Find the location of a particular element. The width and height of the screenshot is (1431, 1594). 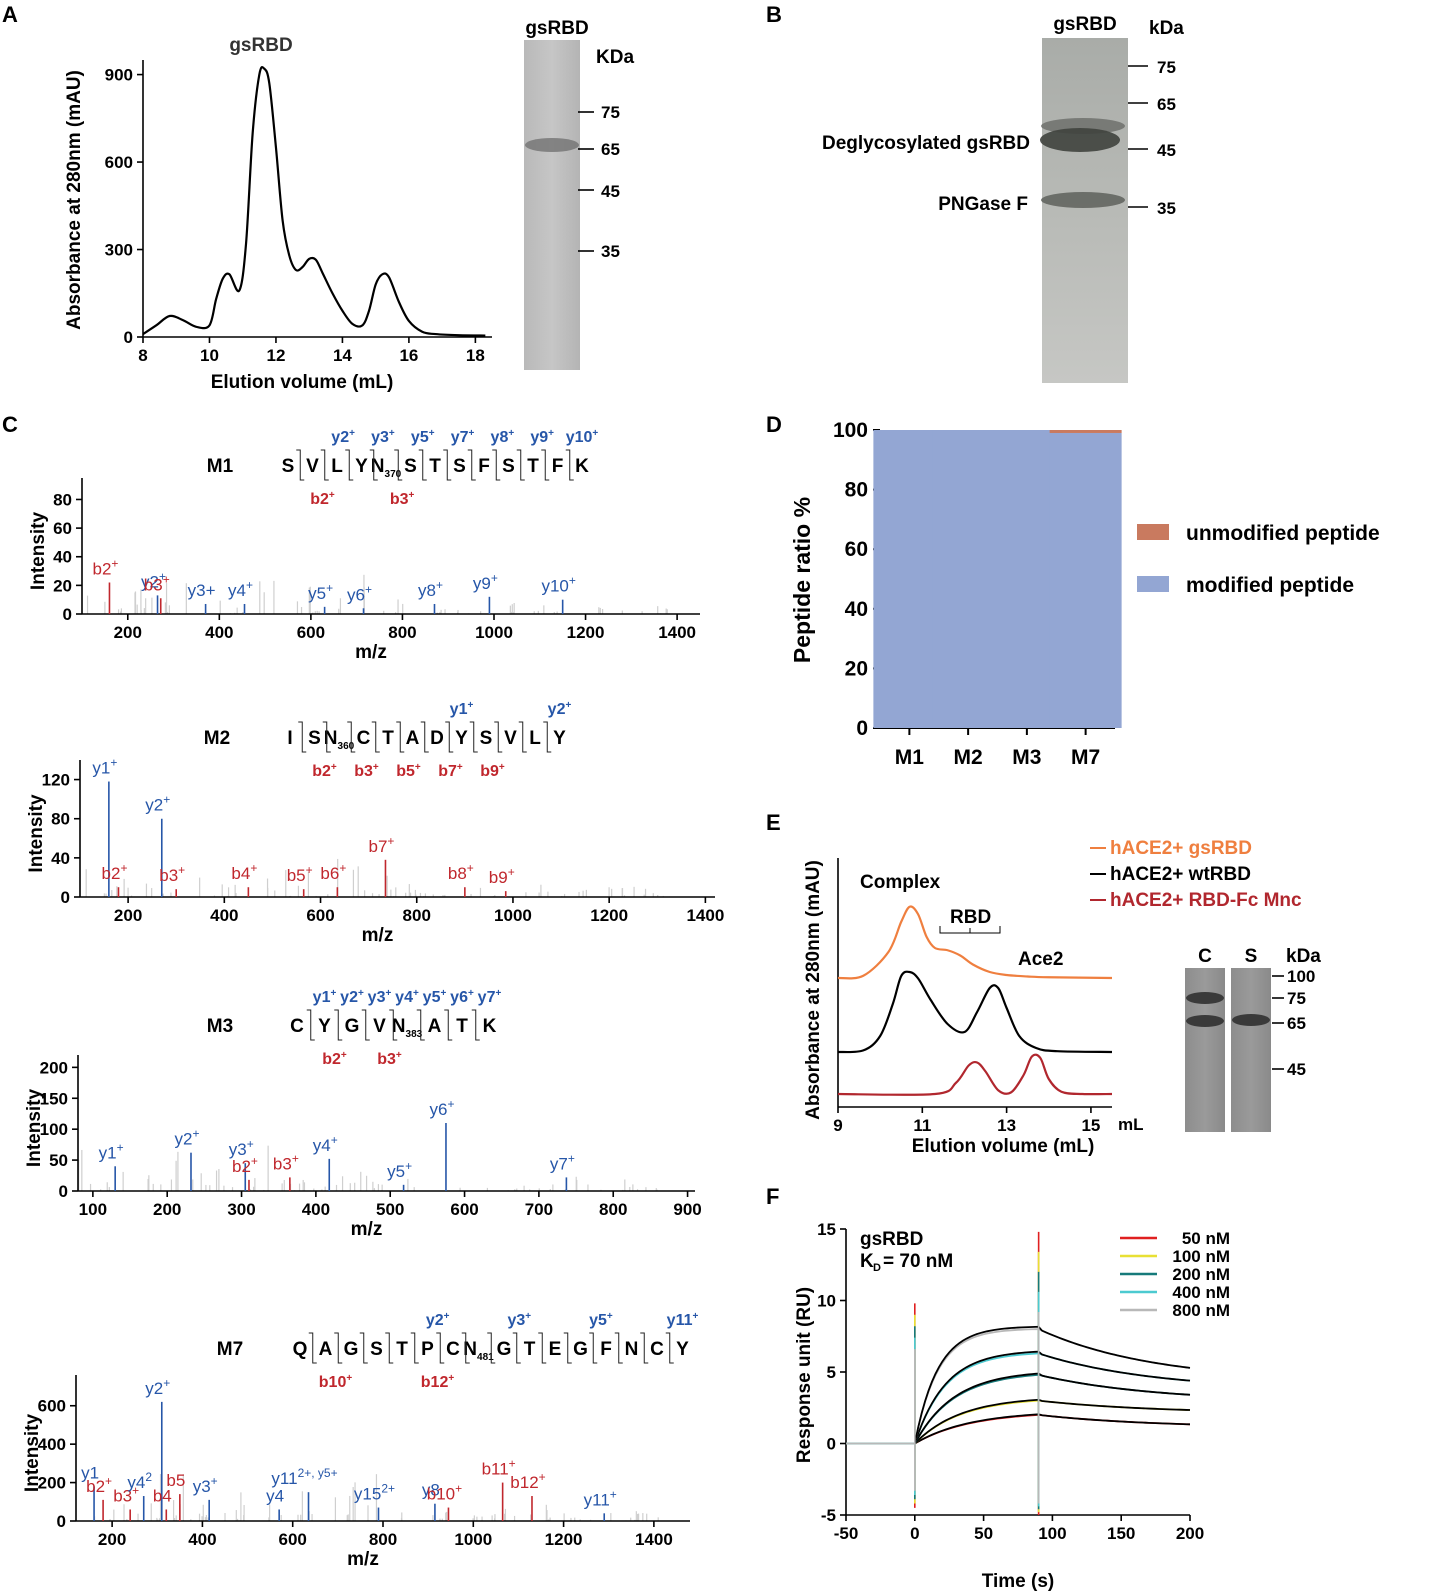

y-tick-label: 200 is located at coordinates (54, 1067).